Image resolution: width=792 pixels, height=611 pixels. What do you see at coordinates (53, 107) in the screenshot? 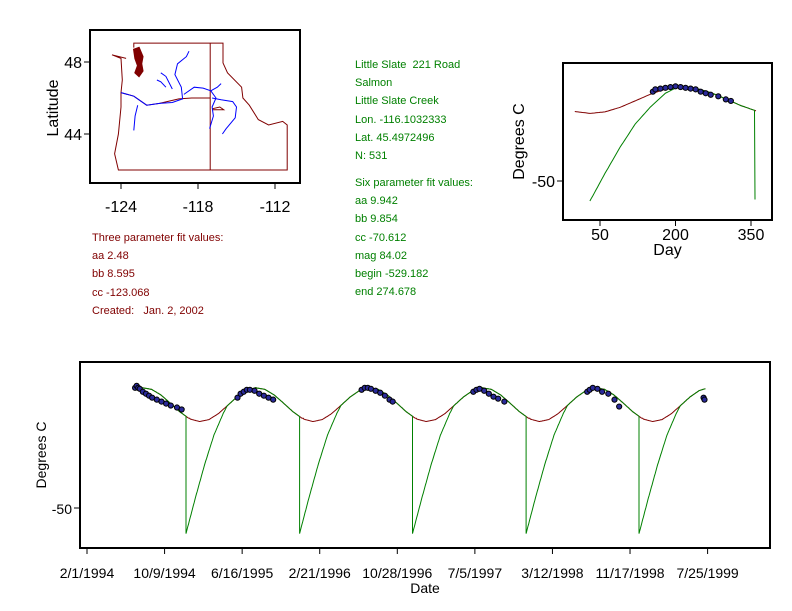
I see `y-axis-title: Latitude` at bounding box center [53, 107].